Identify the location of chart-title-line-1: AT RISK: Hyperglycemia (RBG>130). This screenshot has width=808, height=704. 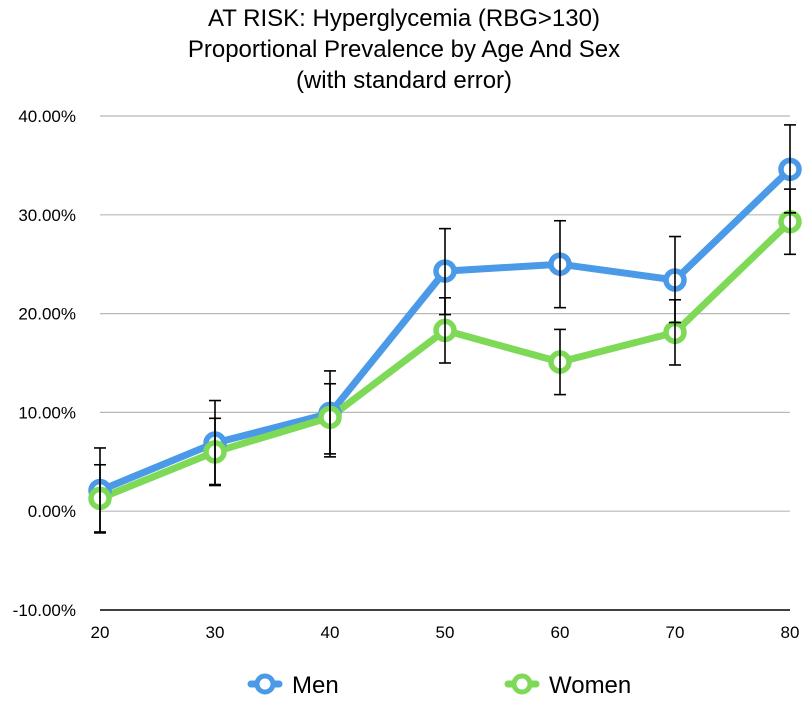
(404, 18).